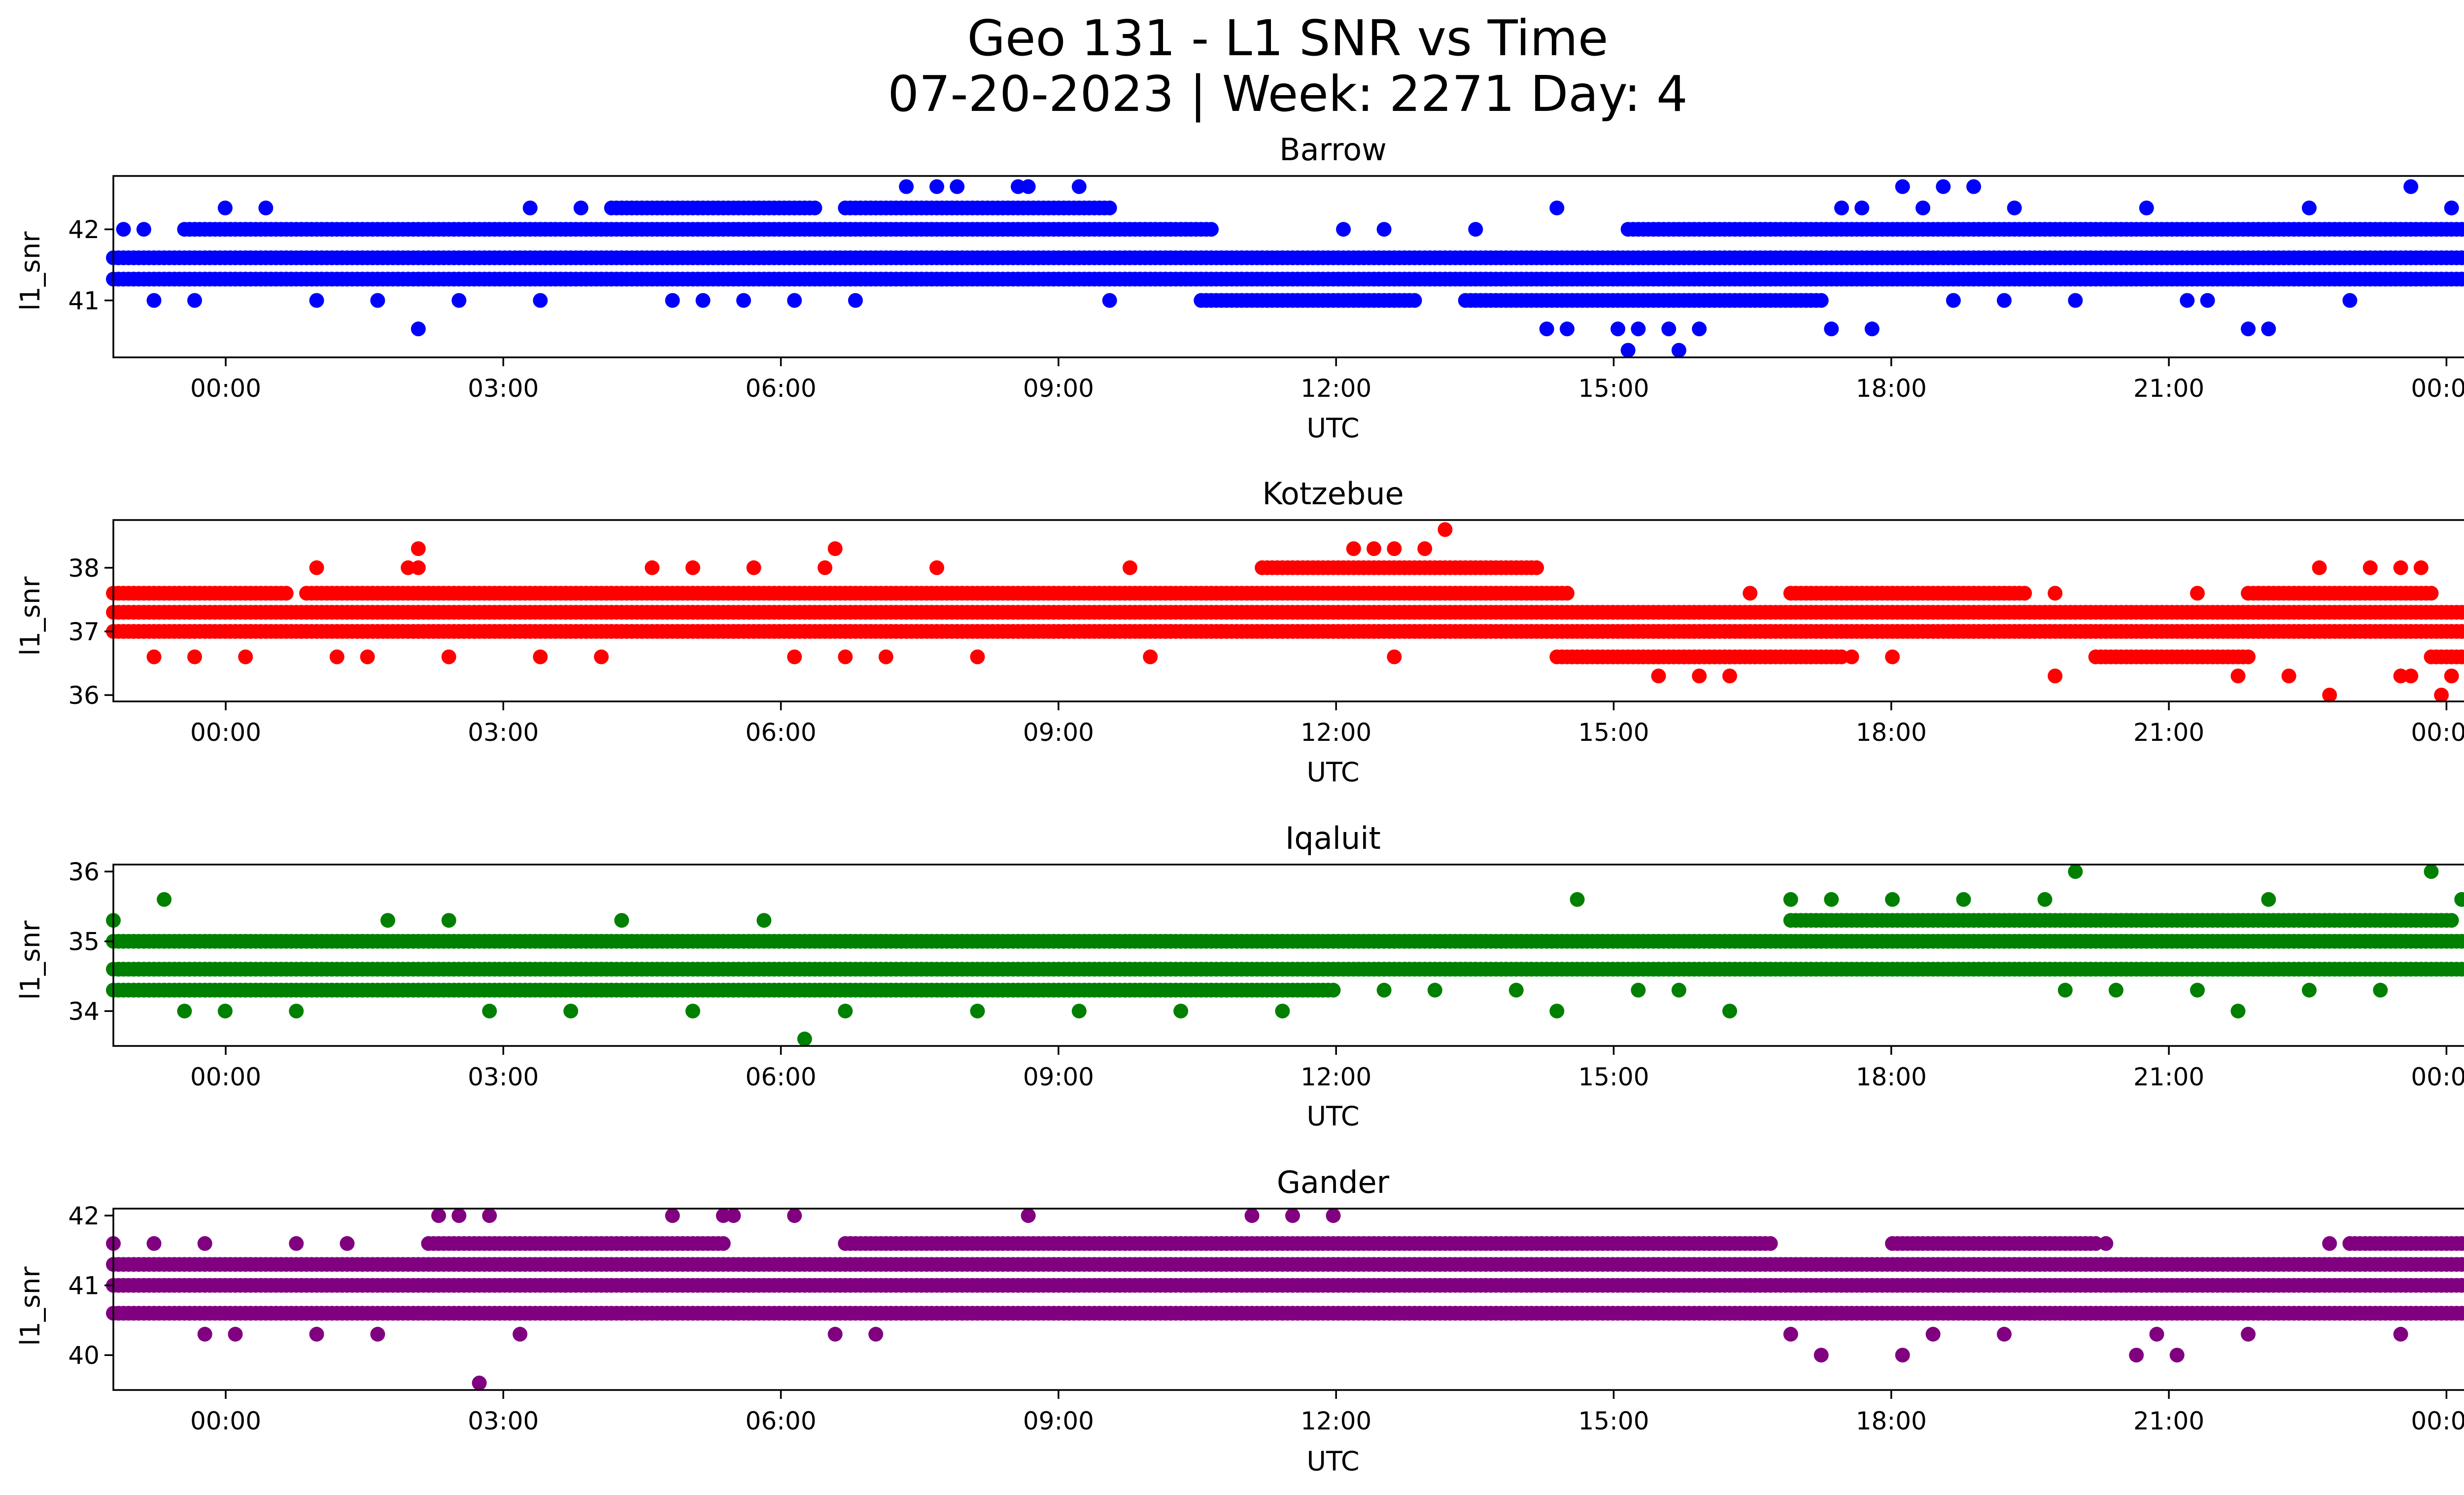 The image size is (2464, 1495). I want to click on y-tick-label: 42, so click(84, 229).